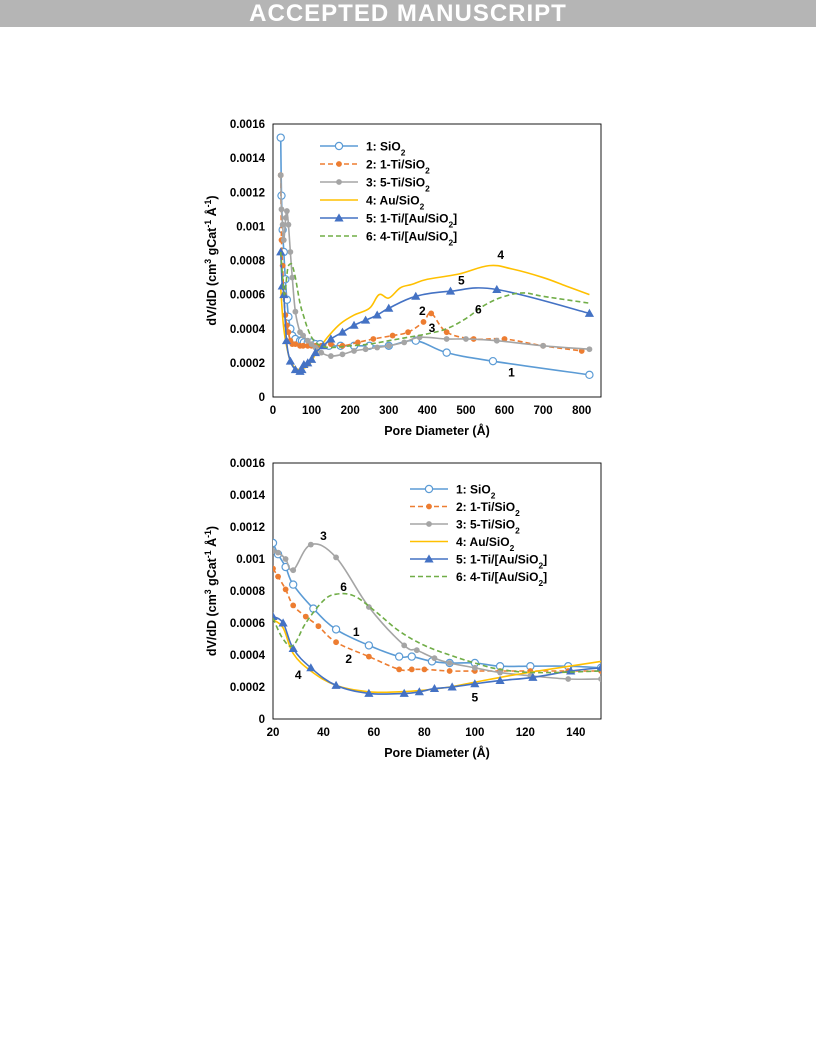  What do you see at coordinates (348, 659) in the screenshot?
I see `curve-label: 2` at bounding box center [348, 659].